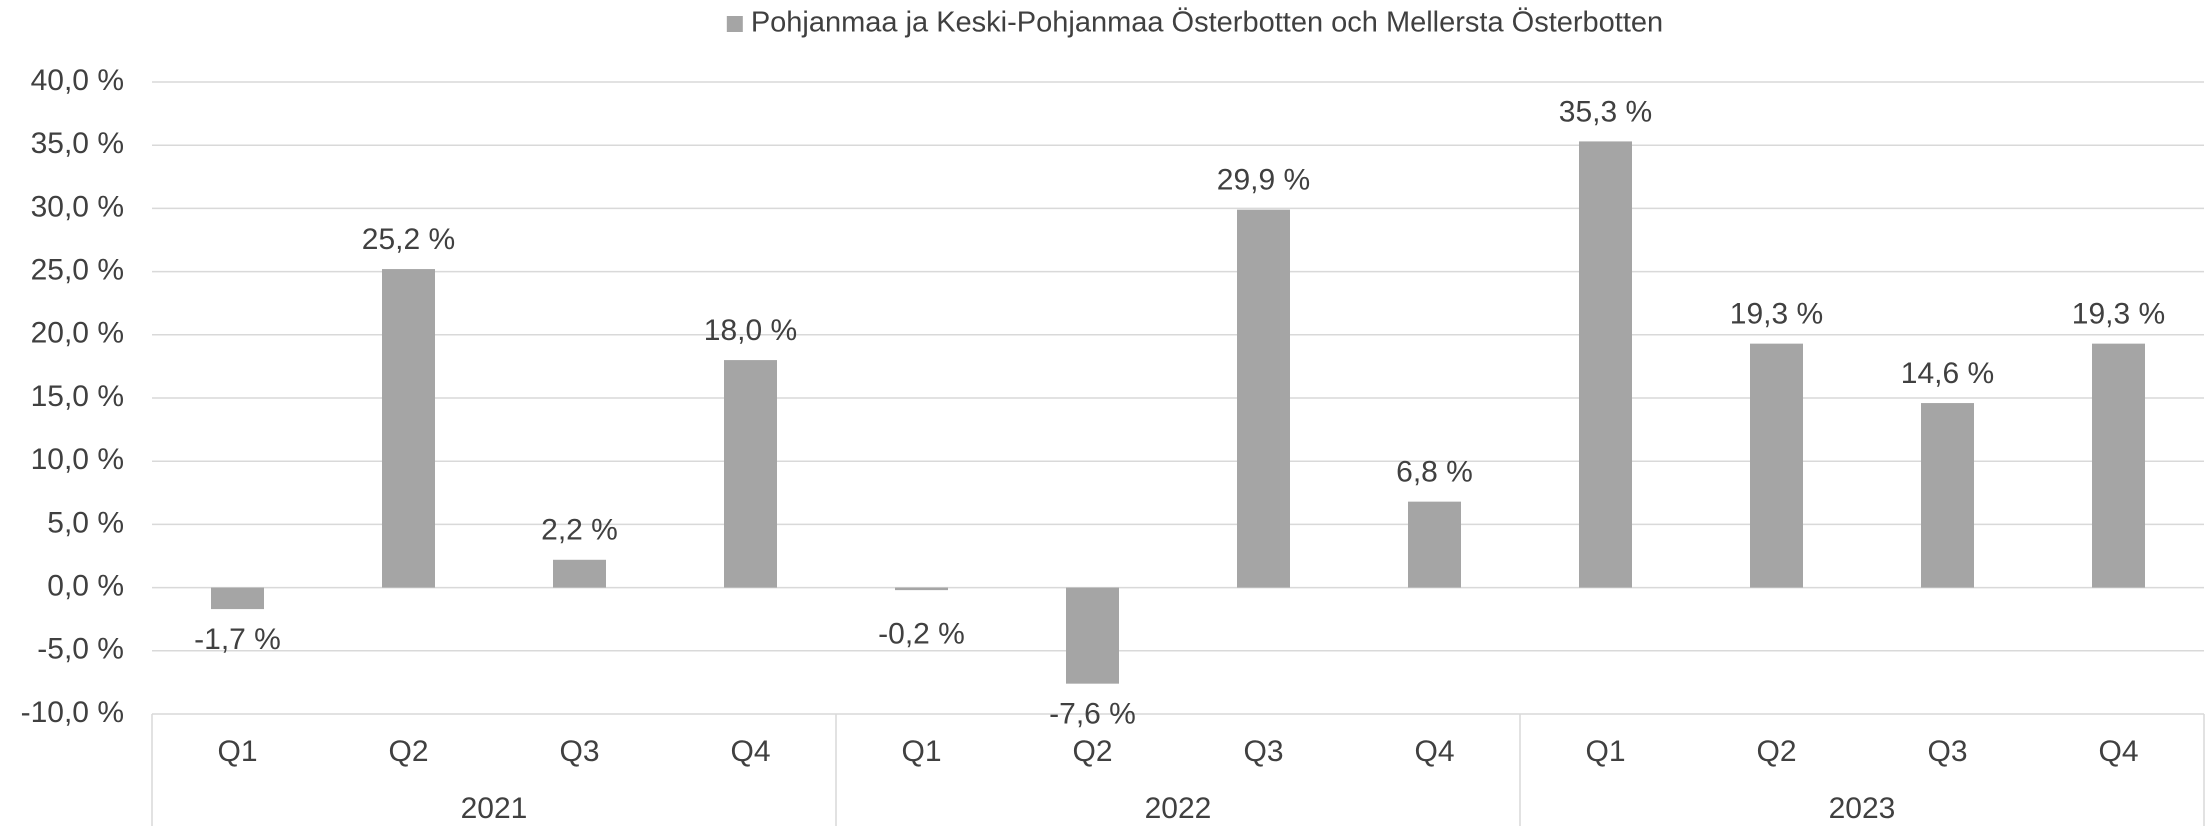 This screenshot has width=2208, height=826. Describe the element at coordinates (77, 333) in the screenshot. I see `y-tick-label: 20,0 %` at that location.